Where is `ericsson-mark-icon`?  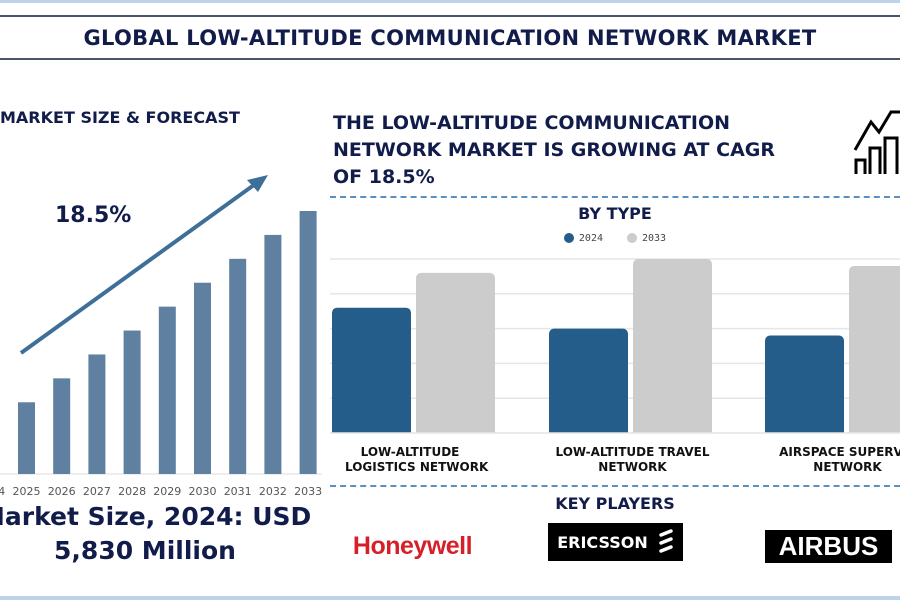 ericsson-mark-icon is located at coordinates (666, 541).